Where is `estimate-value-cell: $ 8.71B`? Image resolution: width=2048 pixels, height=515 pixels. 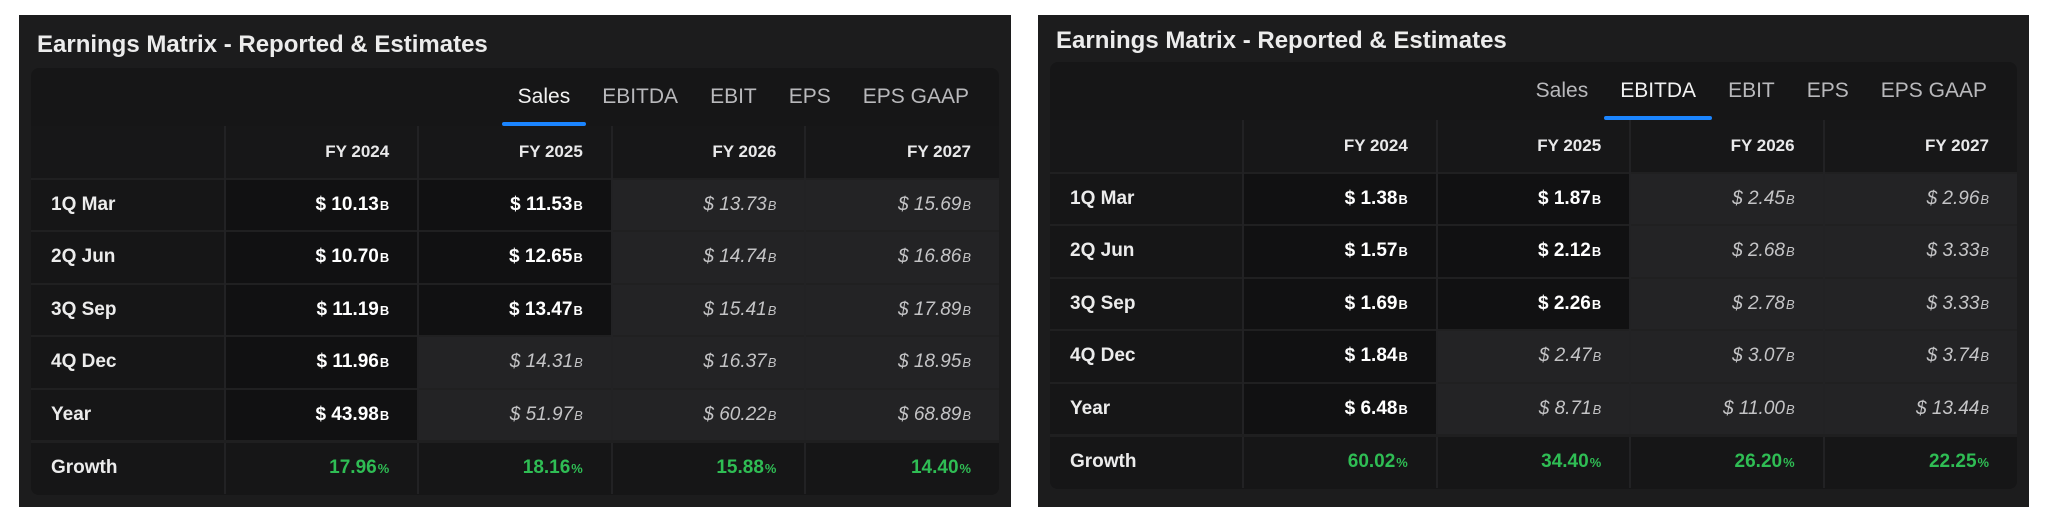 estimate-value-cell: $ 8.71B is located at coordinates (1533, 408).